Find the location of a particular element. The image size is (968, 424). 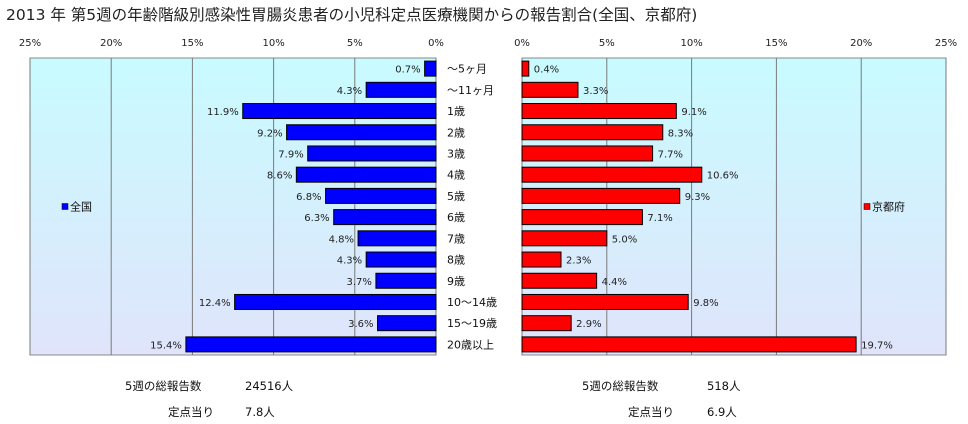

right-value-label: 2.3% is located at coordinates (578, 261).